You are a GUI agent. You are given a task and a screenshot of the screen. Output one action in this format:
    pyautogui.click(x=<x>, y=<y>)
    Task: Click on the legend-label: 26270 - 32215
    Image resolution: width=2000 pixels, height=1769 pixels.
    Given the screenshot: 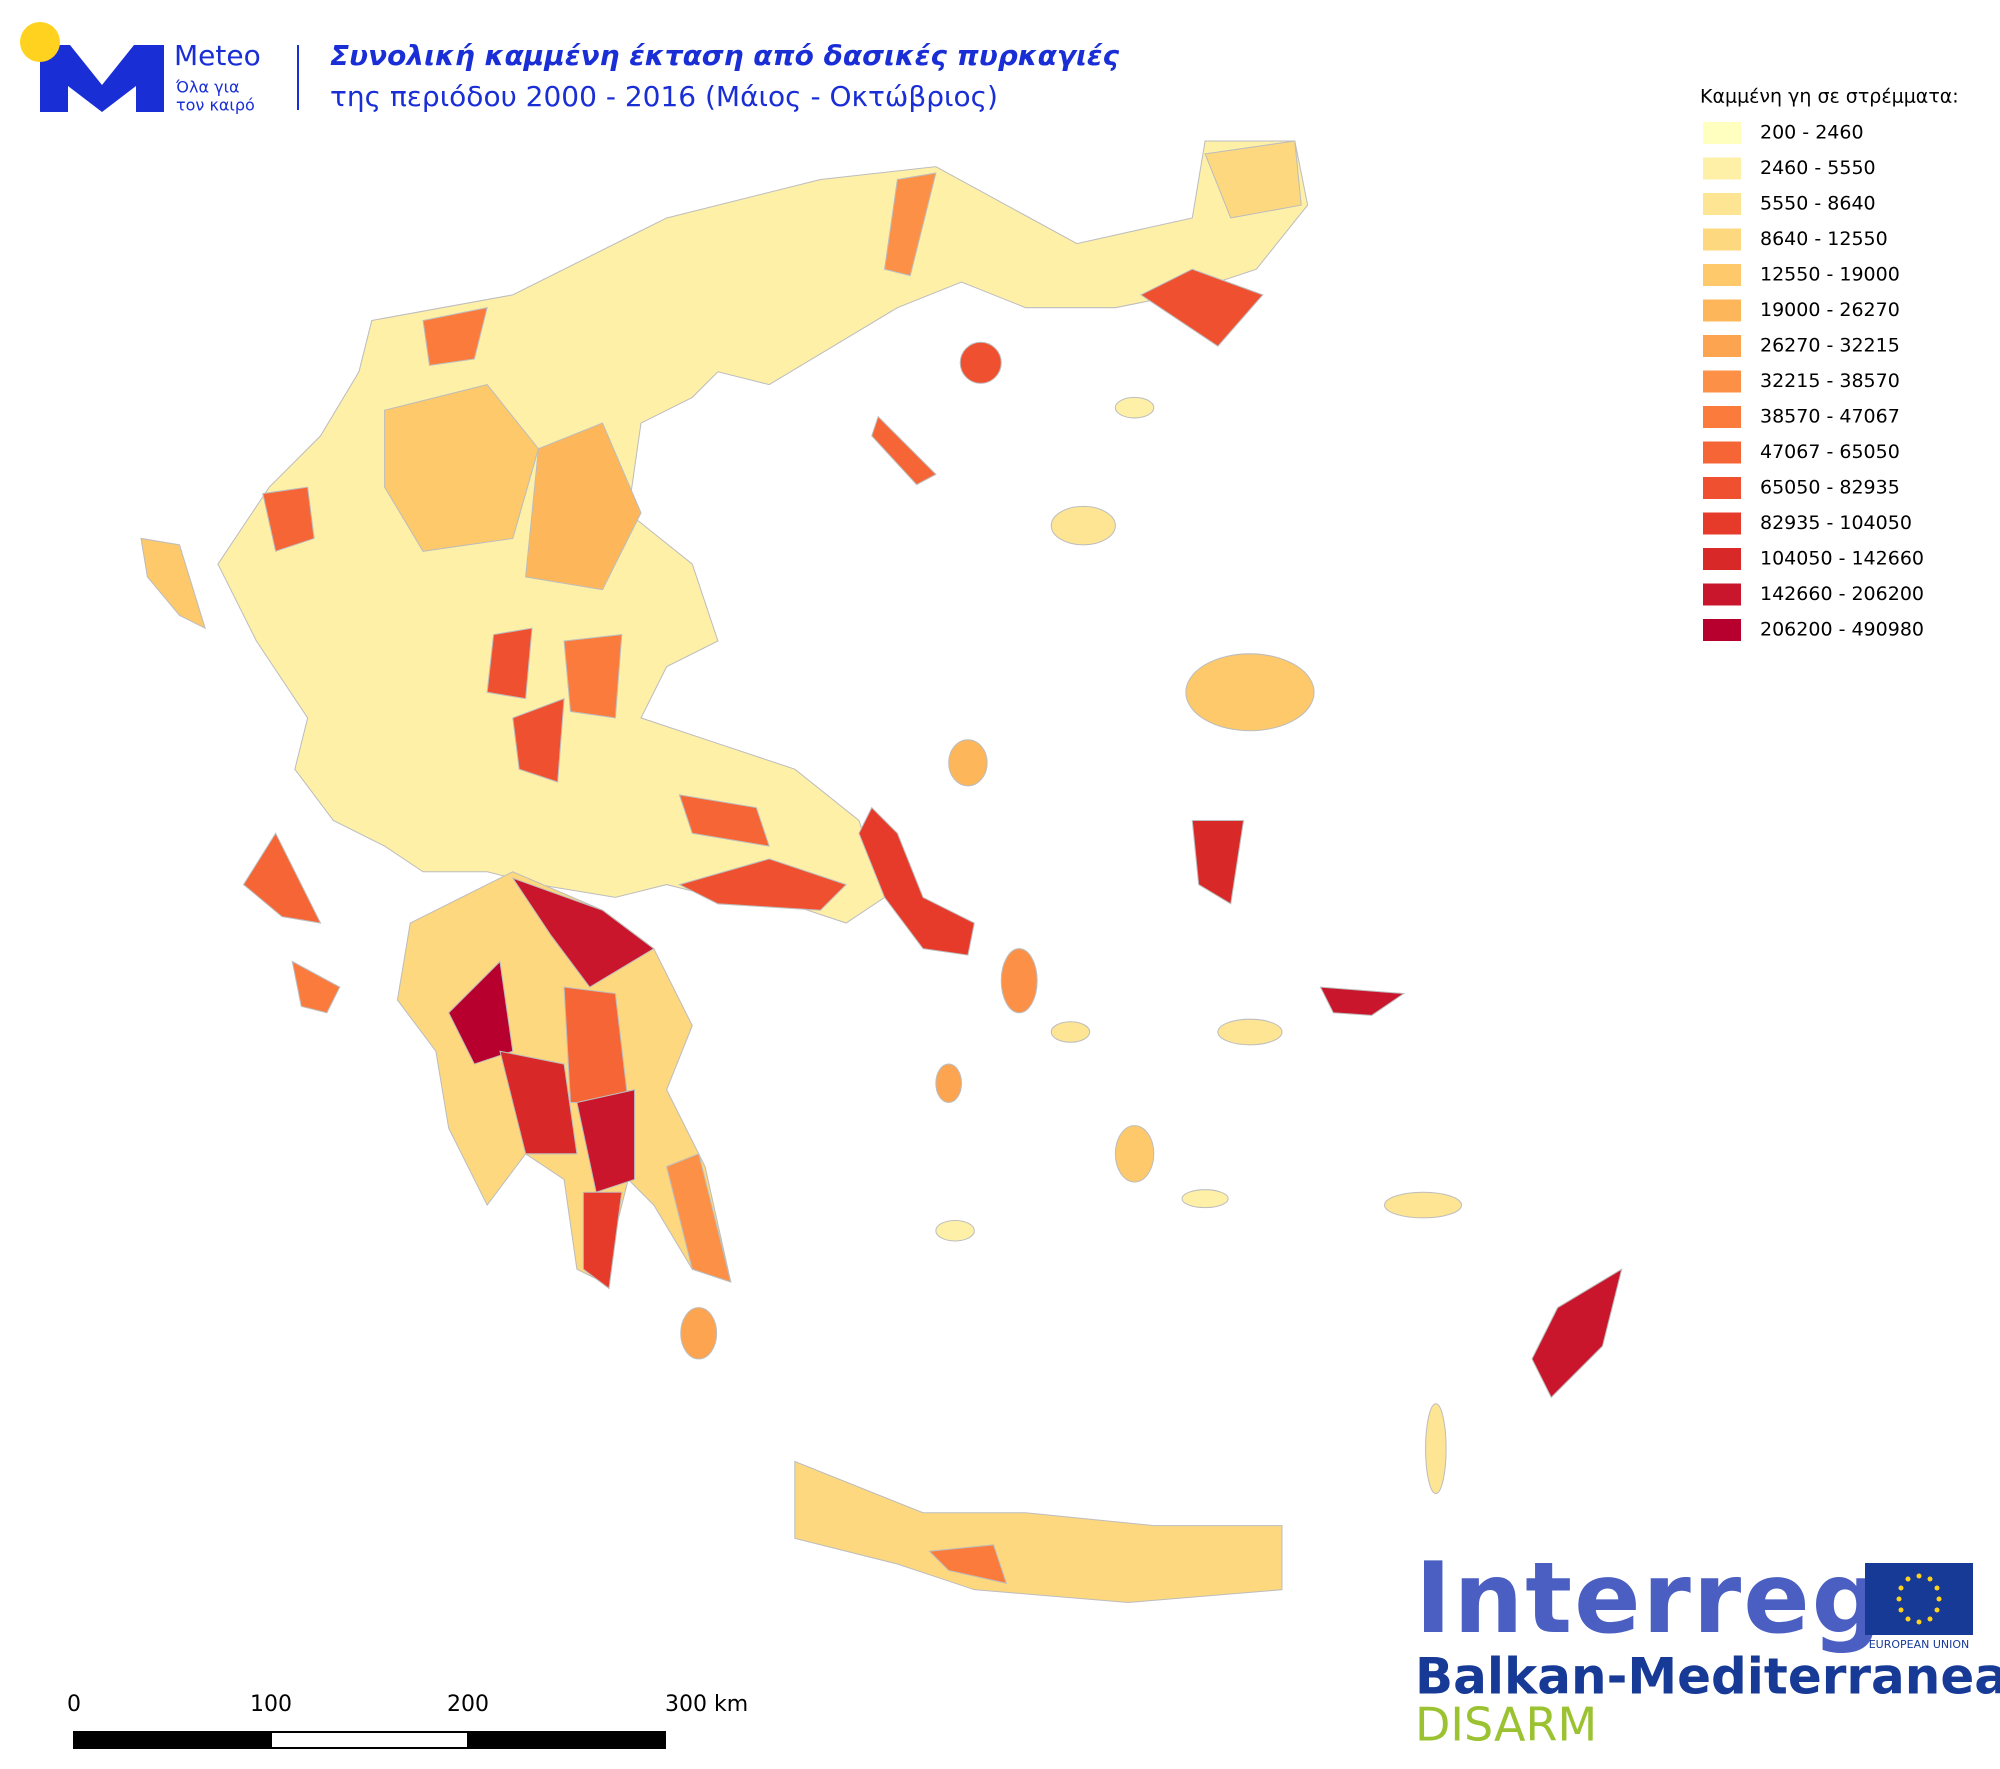 What is the action you would take?
    pyautogui.click(x=1830, y=346)
    